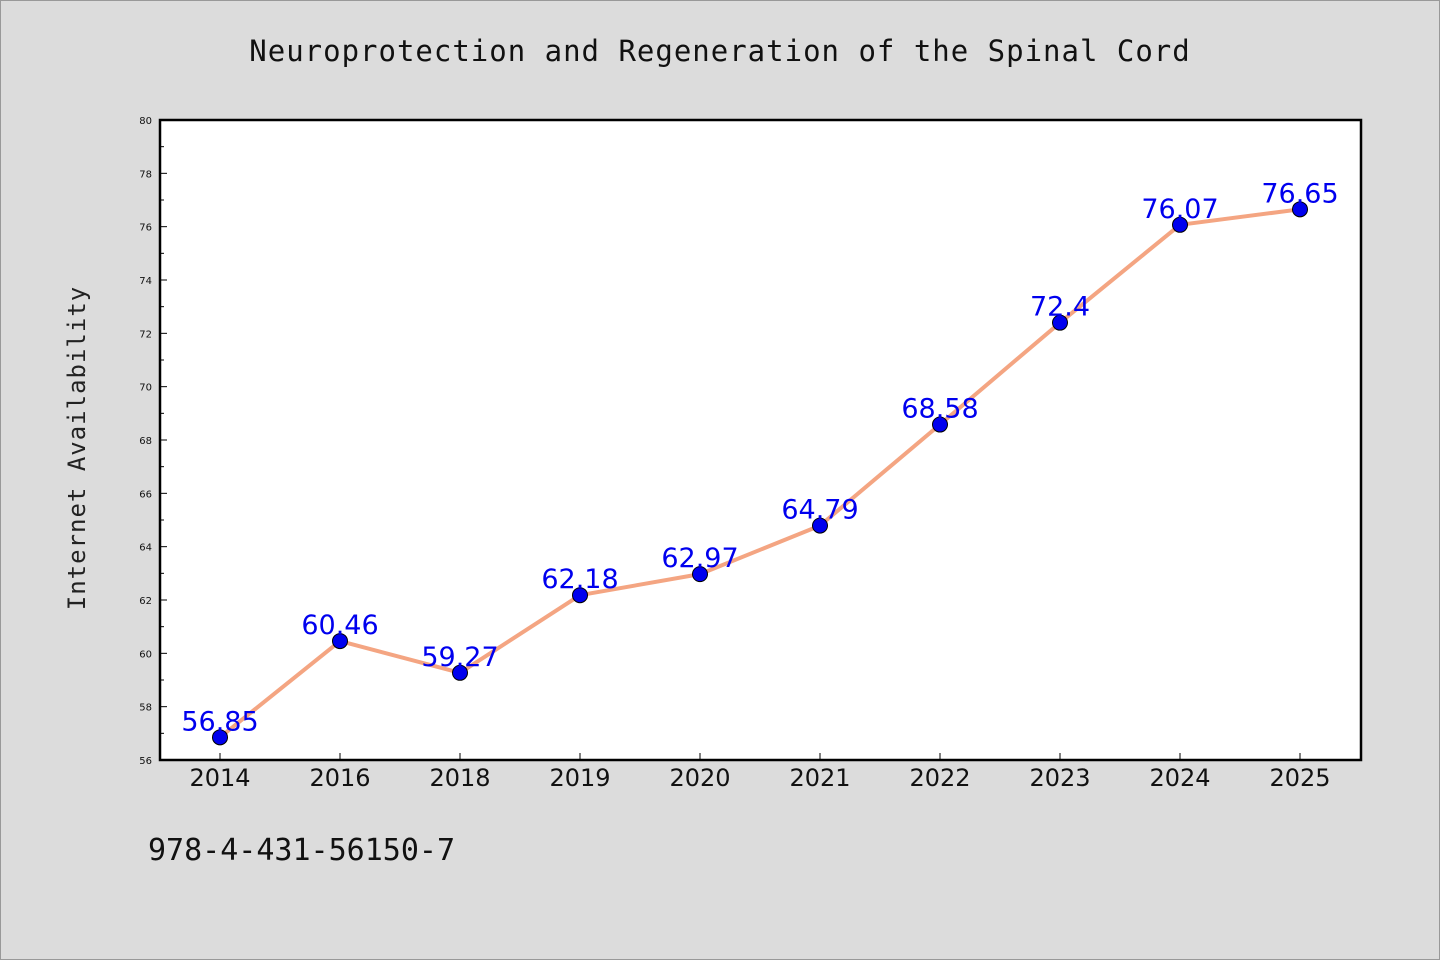 The width and height of the screenshot is (1440, 960). Describe the element at coordinates (1179, 209) in the screenshot. I see `data-label: 76.07` at that location.